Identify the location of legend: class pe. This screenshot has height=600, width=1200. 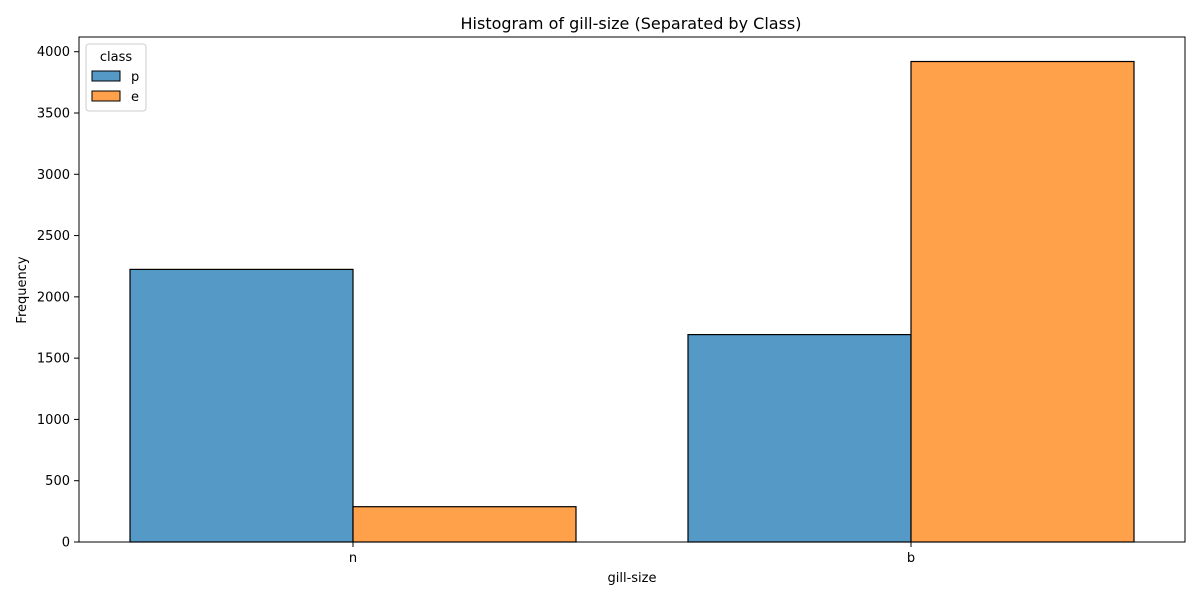
(116, 77).